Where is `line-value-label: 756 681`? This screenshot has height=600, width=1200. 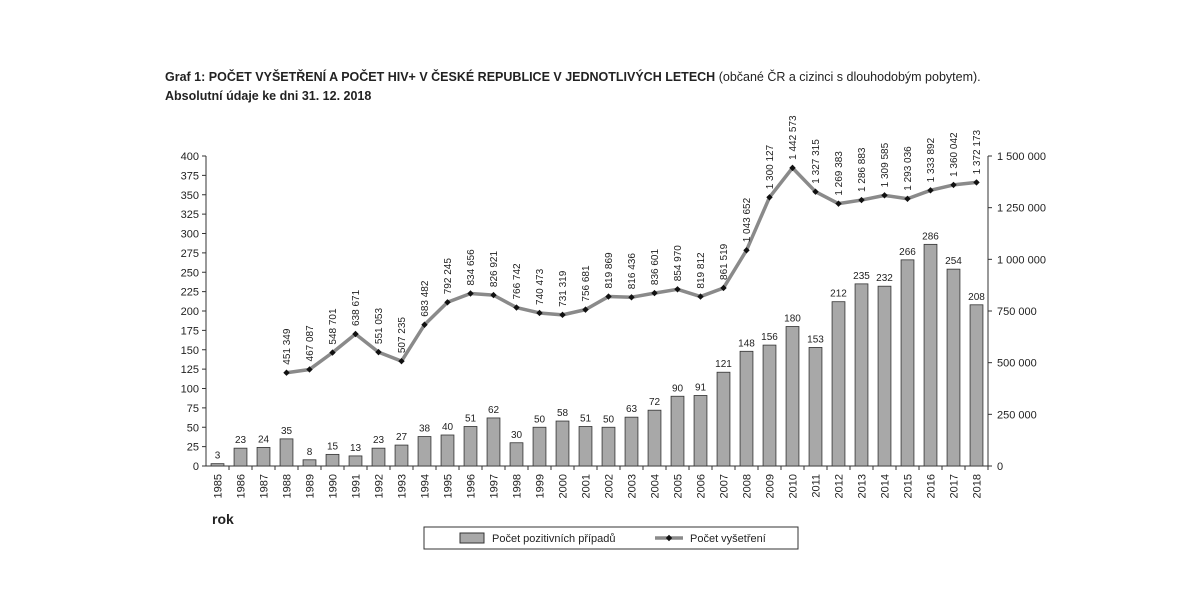 line-value-label: 756 681 is located at coordinates (586, 283).